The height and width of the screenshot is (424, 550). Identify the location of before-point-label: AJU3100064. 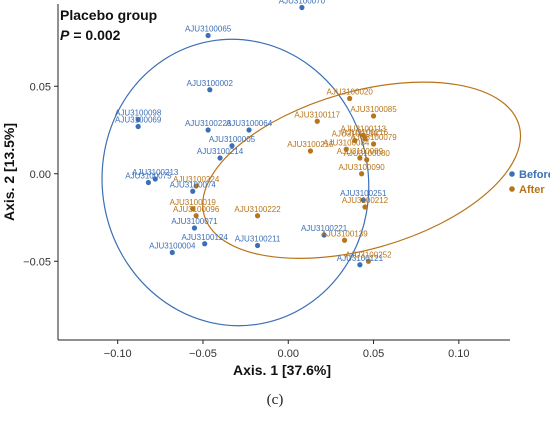
(249, 123).